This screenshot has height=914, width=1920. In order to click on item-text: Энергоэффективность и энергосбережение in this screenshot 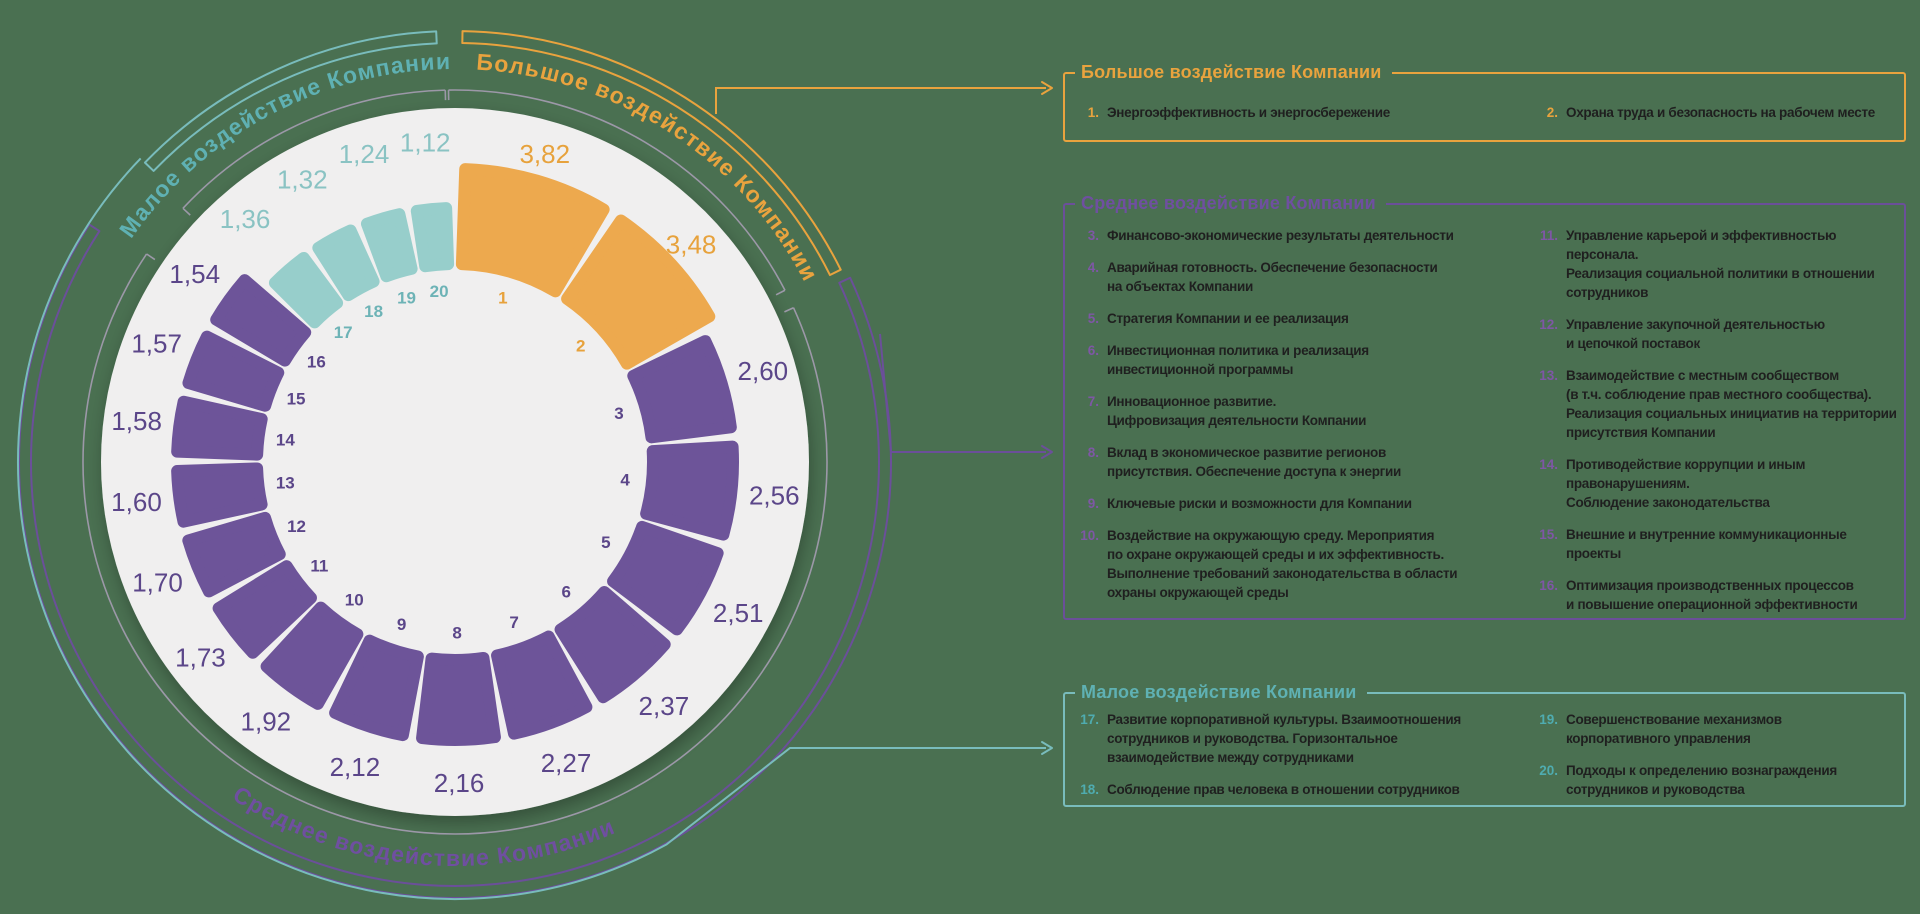, I will do `click(1248, 112)`.